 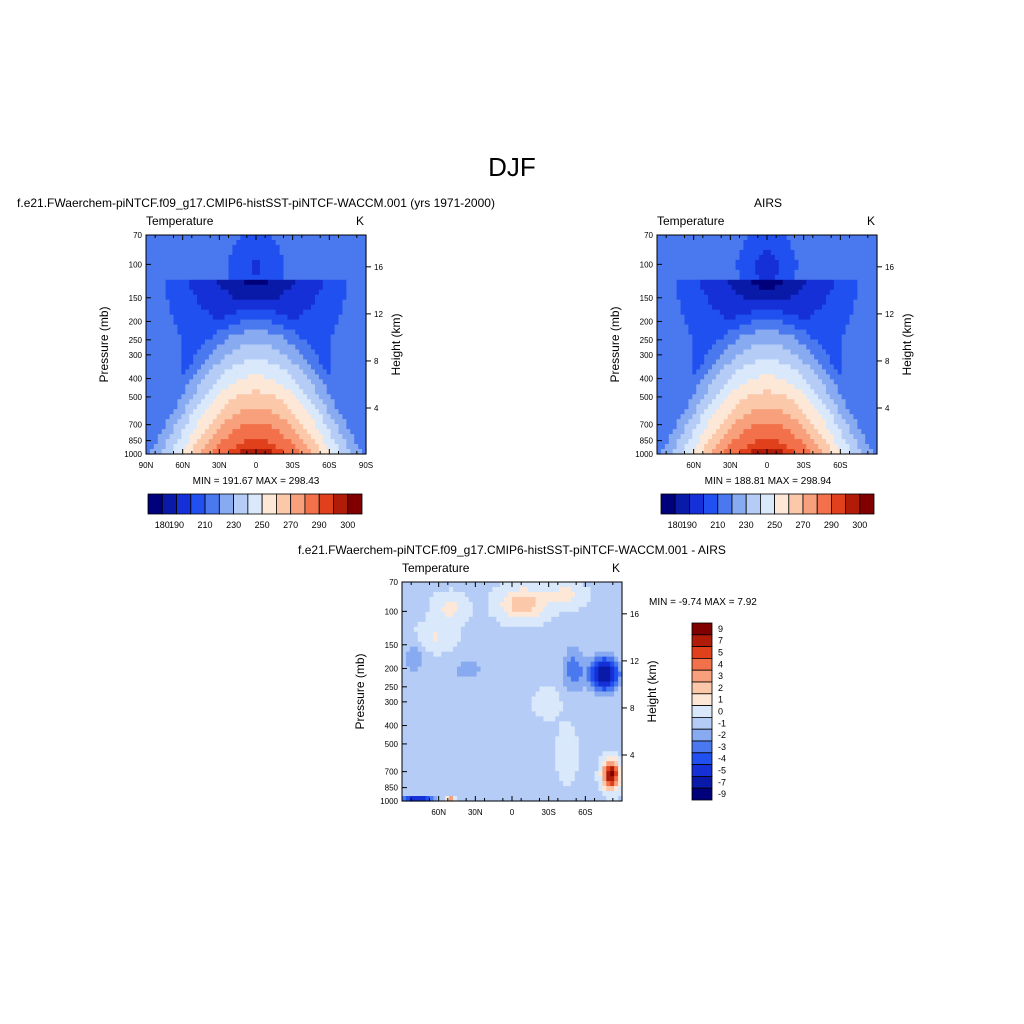 What do you see at coordinates (393, 582) in the screenshot?
I see `y-tick-label: 70` at bounding box center [393, 582].